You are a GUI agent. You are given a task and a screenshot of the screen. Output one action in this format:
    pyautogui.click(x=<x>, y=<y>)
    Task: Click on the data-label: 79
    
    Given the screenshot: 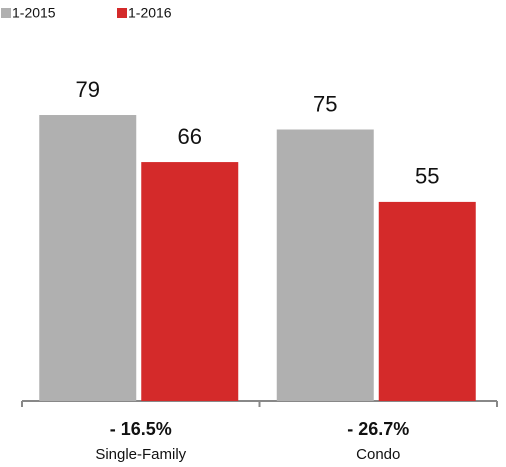 What is the action you would take?
    pyautogui.click(x=88, y=89)
    